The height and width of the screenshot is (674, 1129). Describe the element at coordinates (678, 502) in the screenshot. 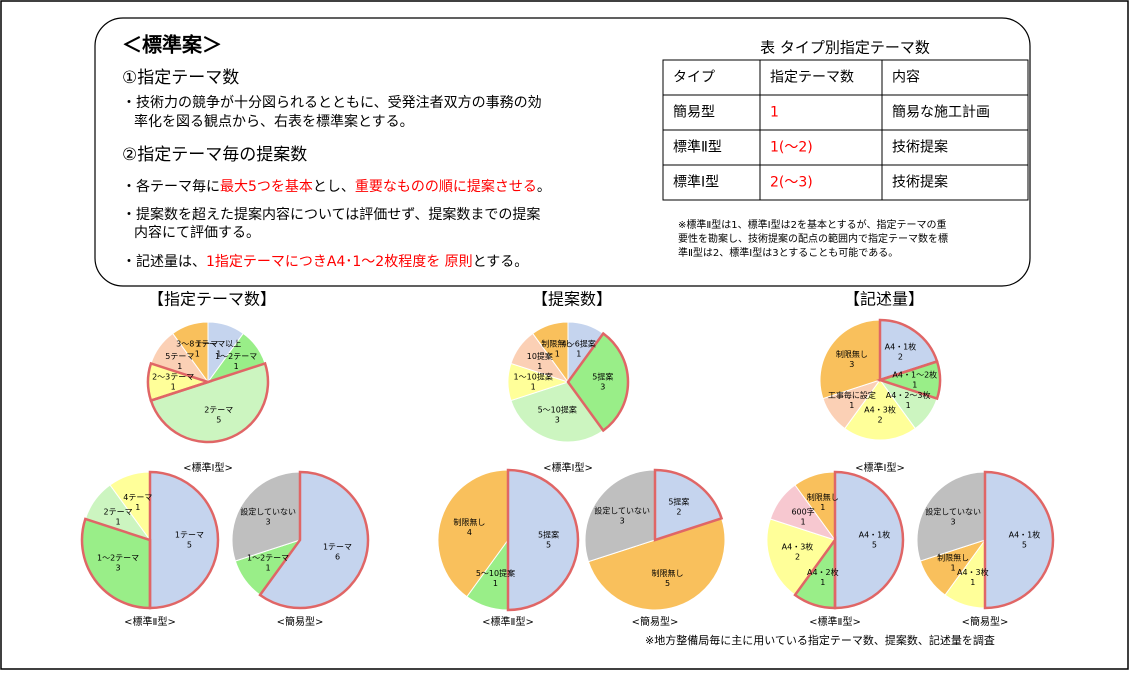

I see `slice-label: 5提案` at that location.